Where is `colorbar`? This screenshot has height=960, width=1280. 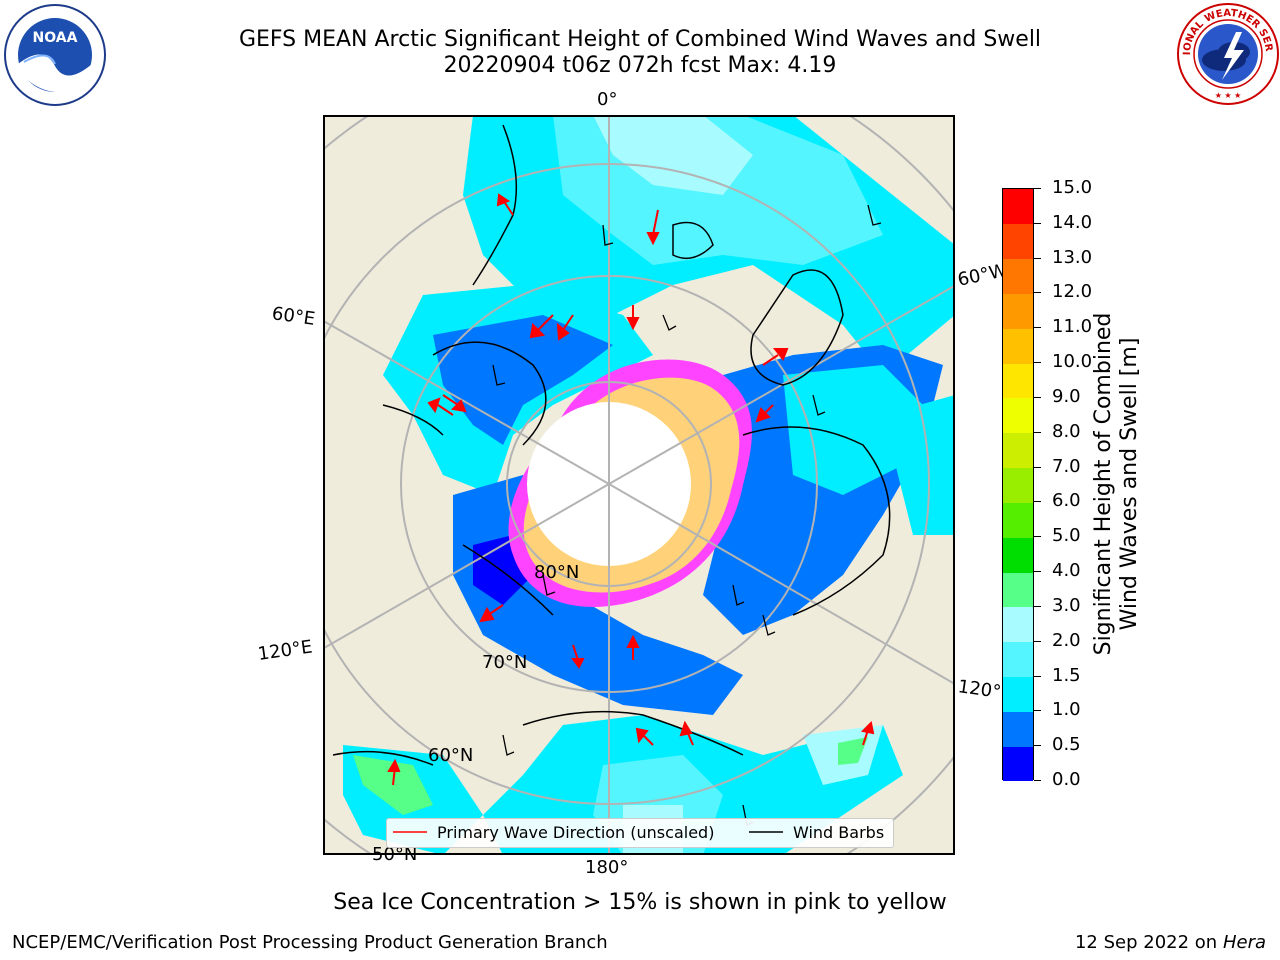 colorbar is located at coordinates (1018, 485).